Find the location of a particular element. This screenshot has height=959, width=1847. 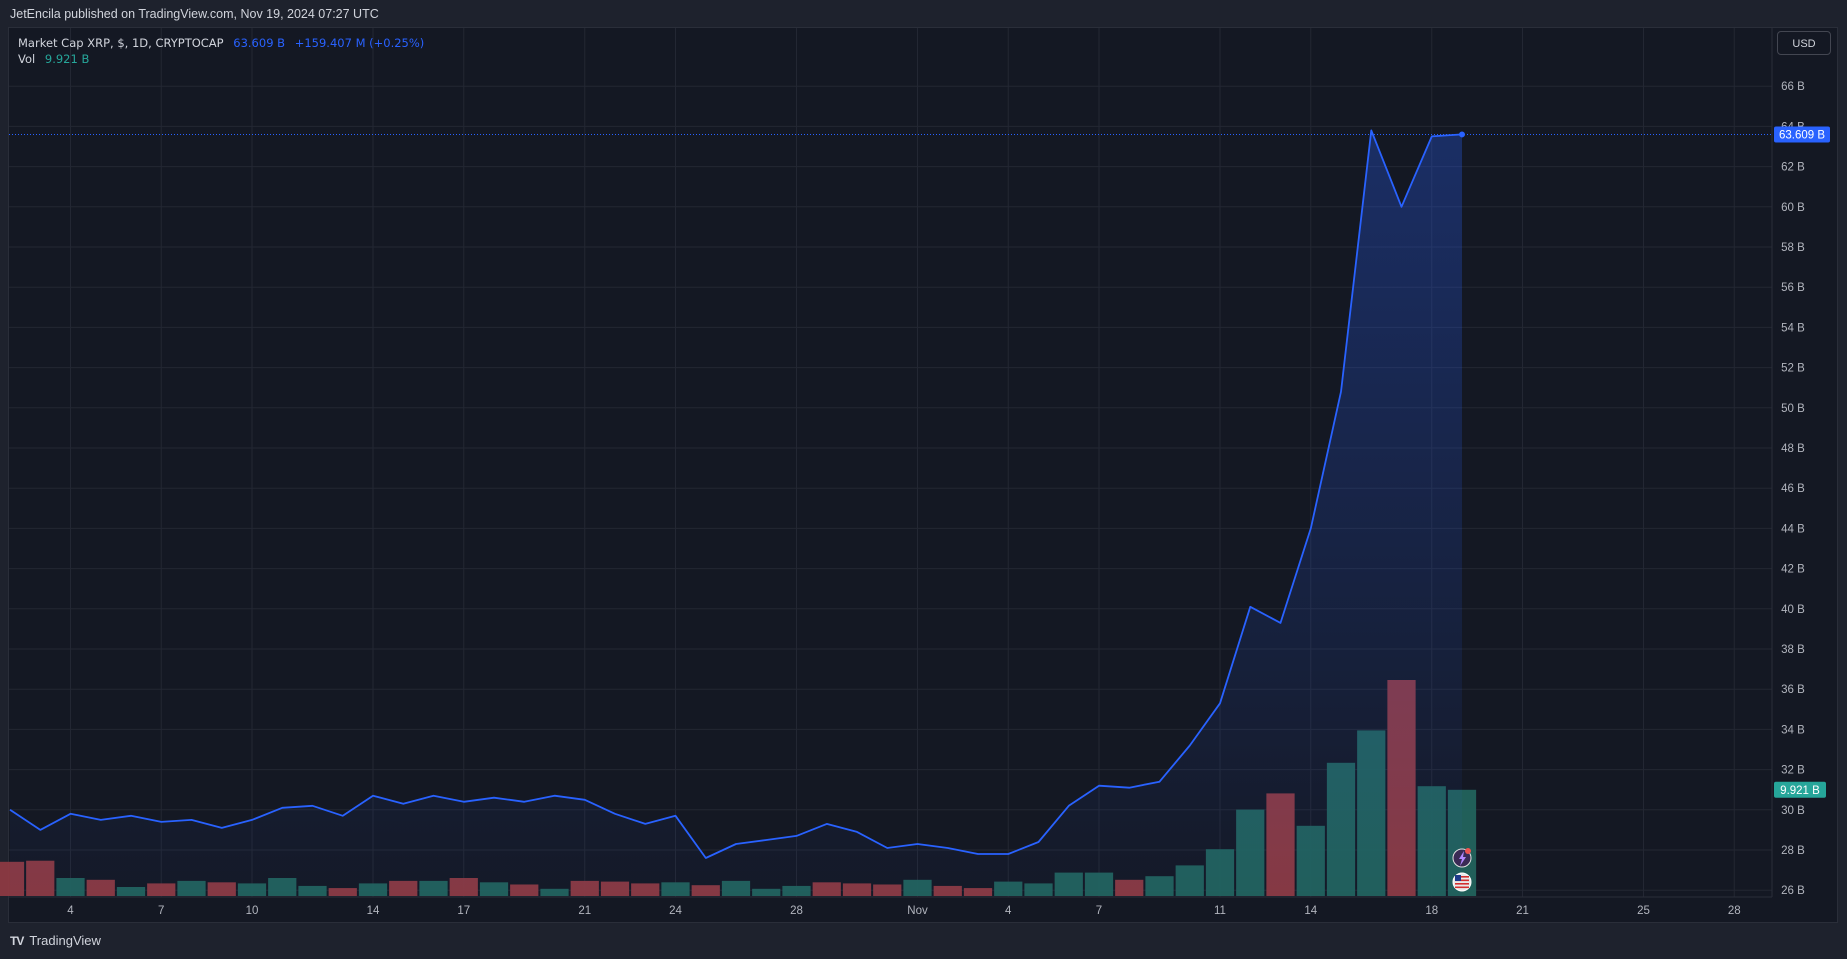

volume-value: 9.921 B is located at coordinates (67, 59).